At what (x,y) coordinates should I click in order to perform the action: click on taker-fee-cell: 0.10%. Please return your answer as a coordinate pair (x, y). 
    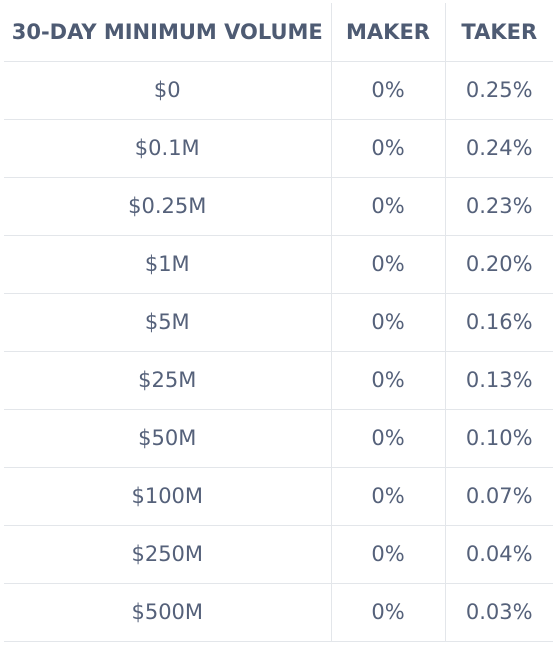
    Looking at the image, I should click on (498, 438).